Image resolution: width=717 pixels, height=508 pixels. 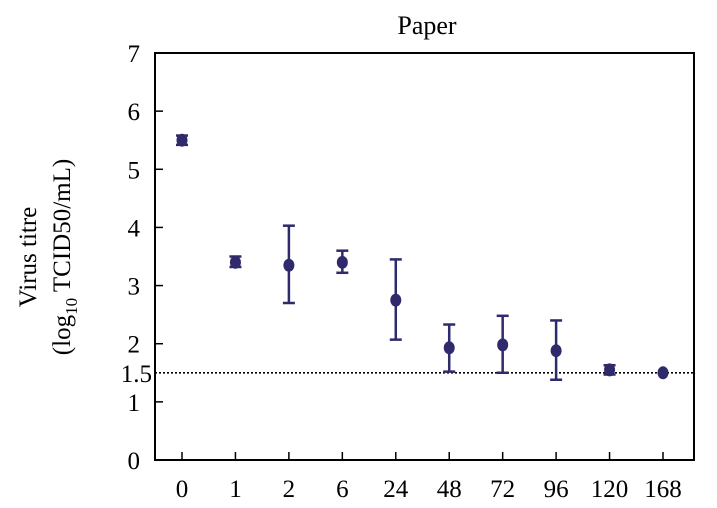 I want to click on x-tick-label-1: 1, so click(x=235, y=489).